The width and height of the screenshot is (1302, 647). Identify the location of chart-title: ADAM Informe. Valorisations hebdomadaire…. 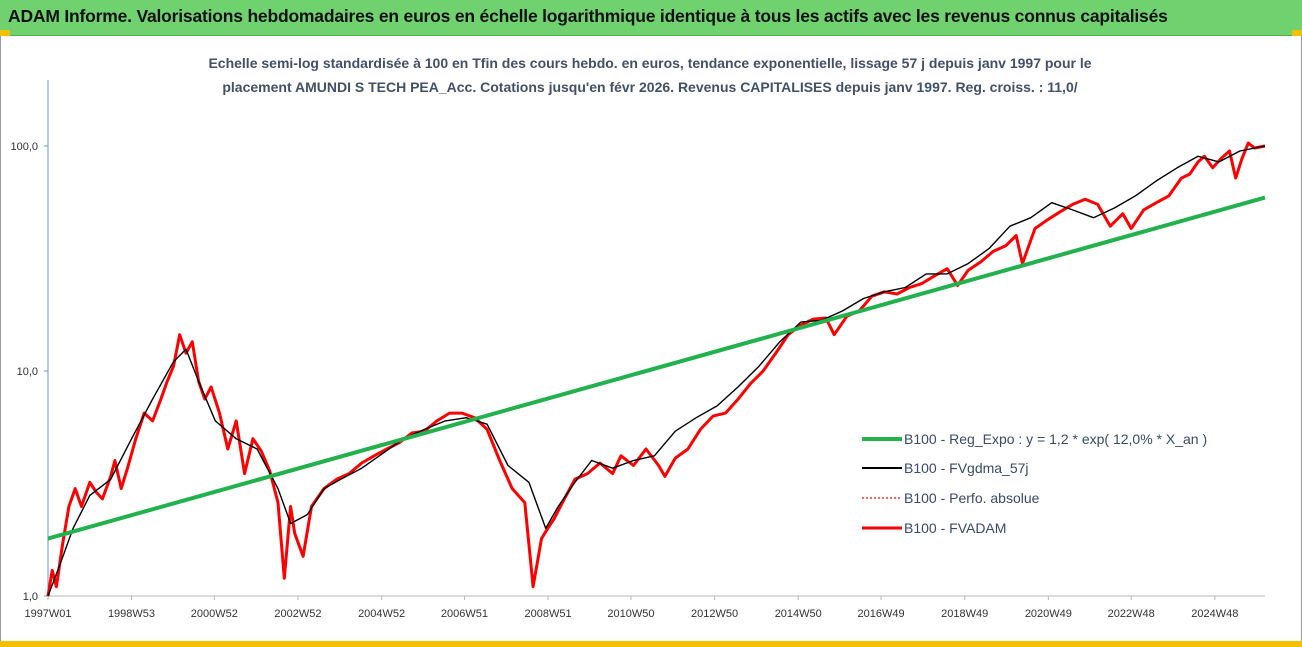
(588, 16).